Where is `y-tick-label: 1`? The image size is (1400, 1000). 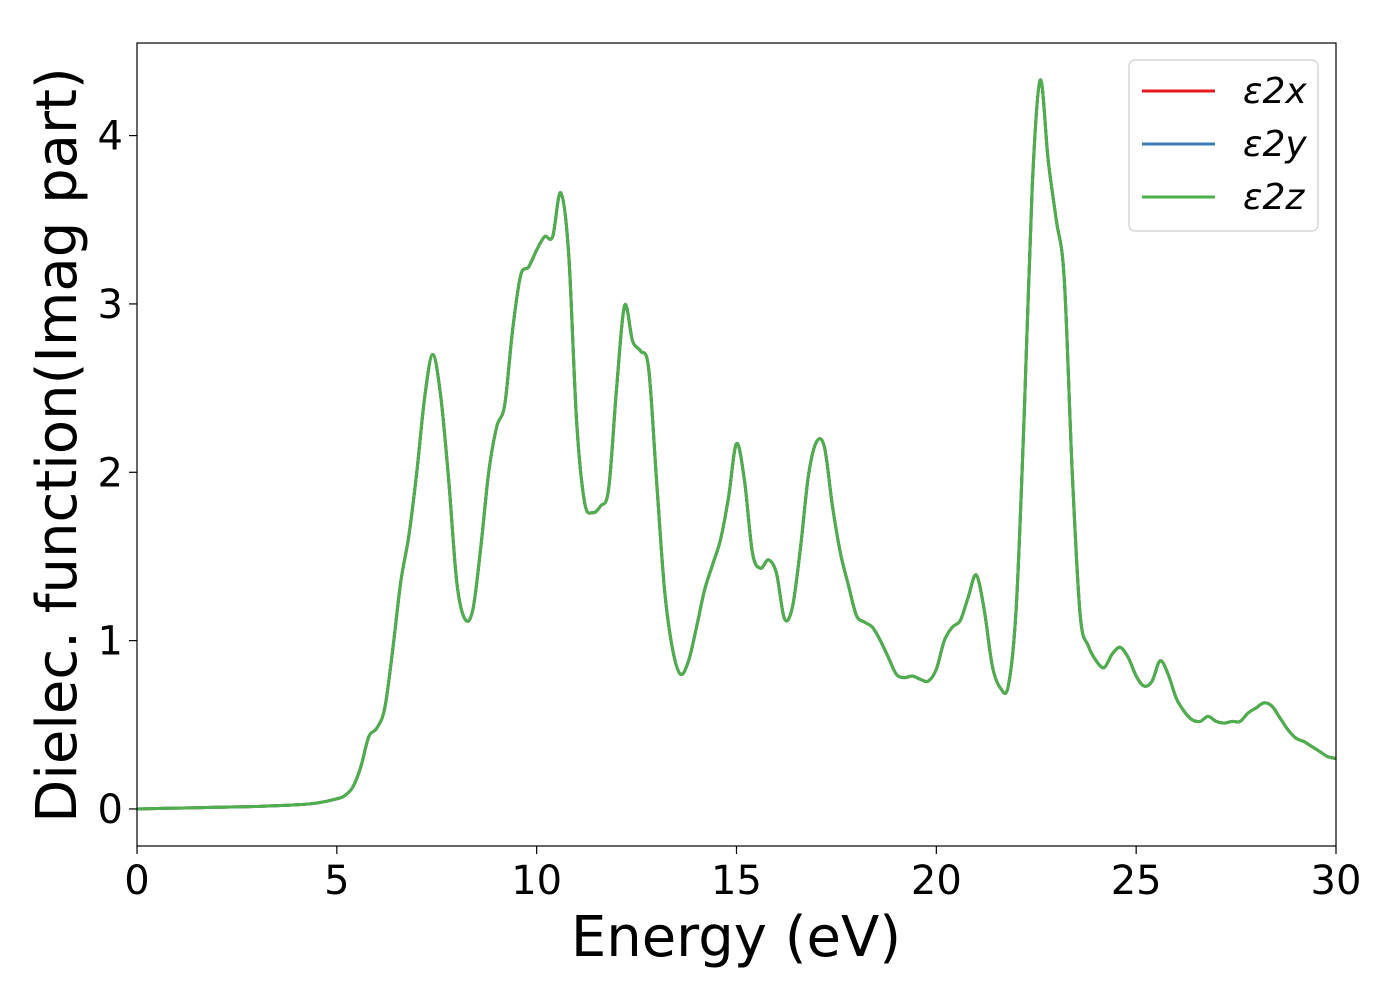
y-tick-label: 1 is located at coordinates (110, 642).